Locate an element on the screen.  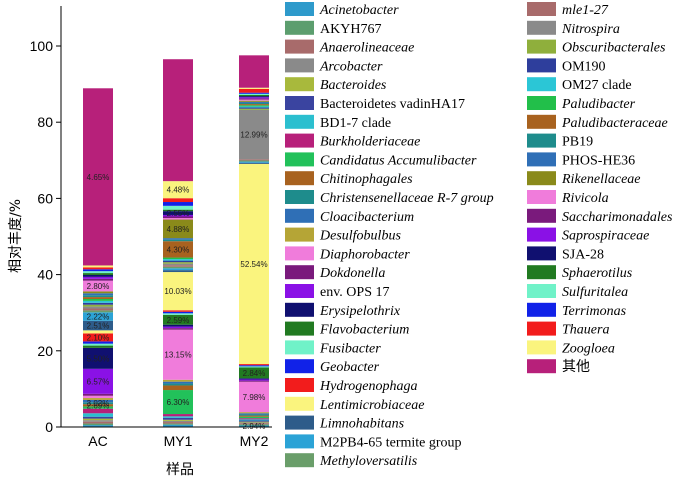
data-label: 12.99% is located at coordinates (253, 135).